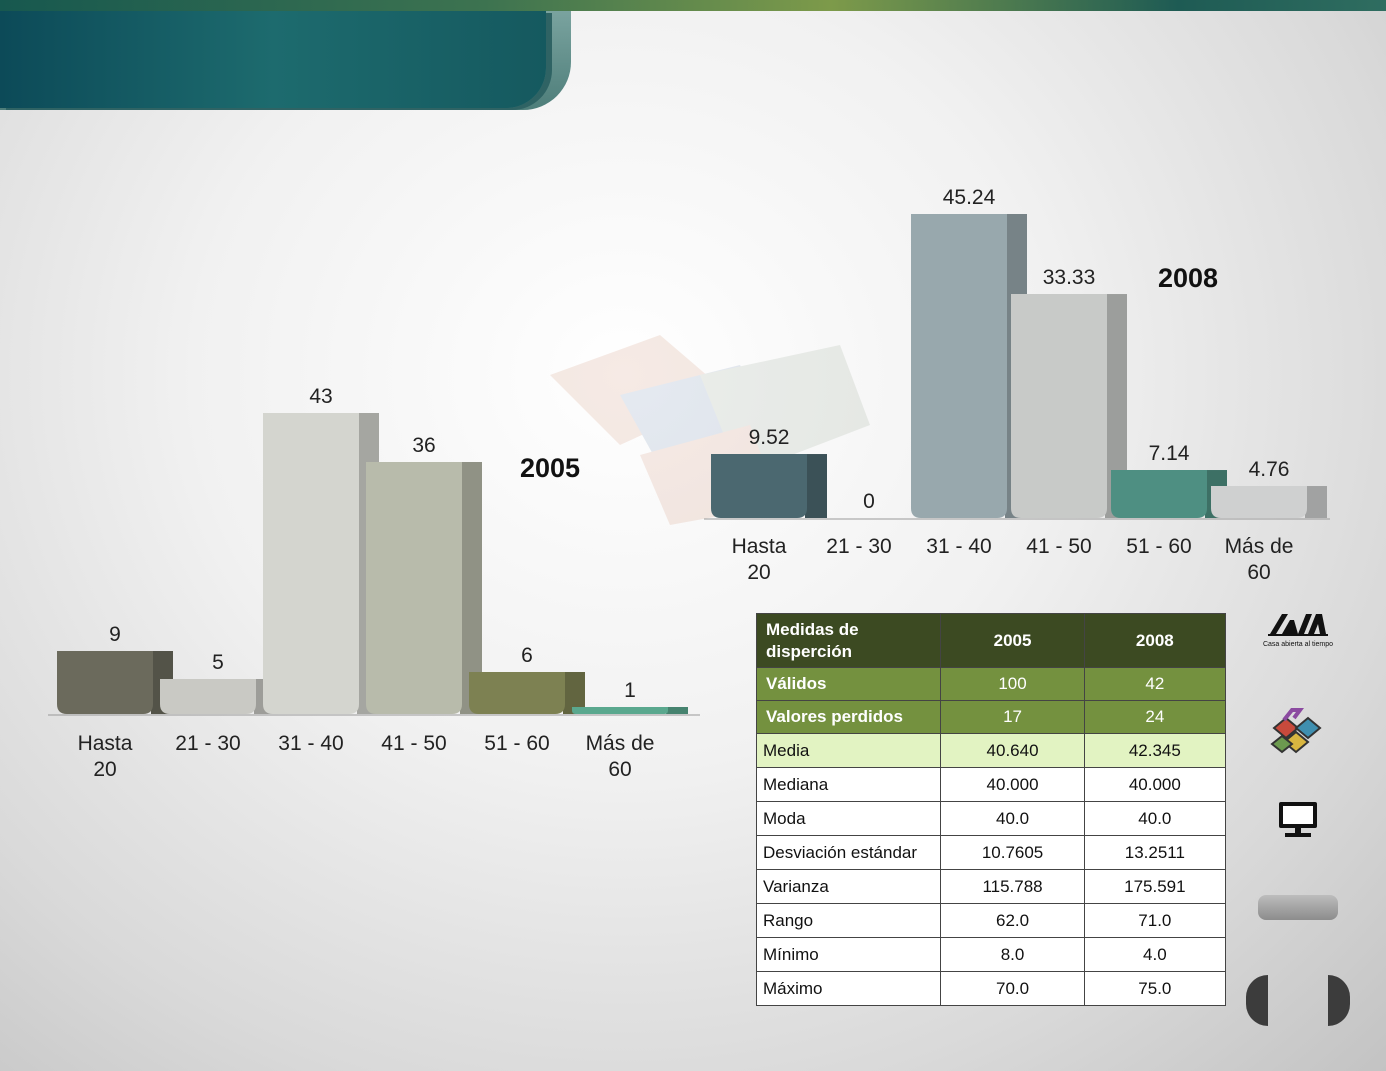 The height and width of the screenshot is (1071, 1386). I want to click on table-cell-2005: 40.000, so click(1012, 784).